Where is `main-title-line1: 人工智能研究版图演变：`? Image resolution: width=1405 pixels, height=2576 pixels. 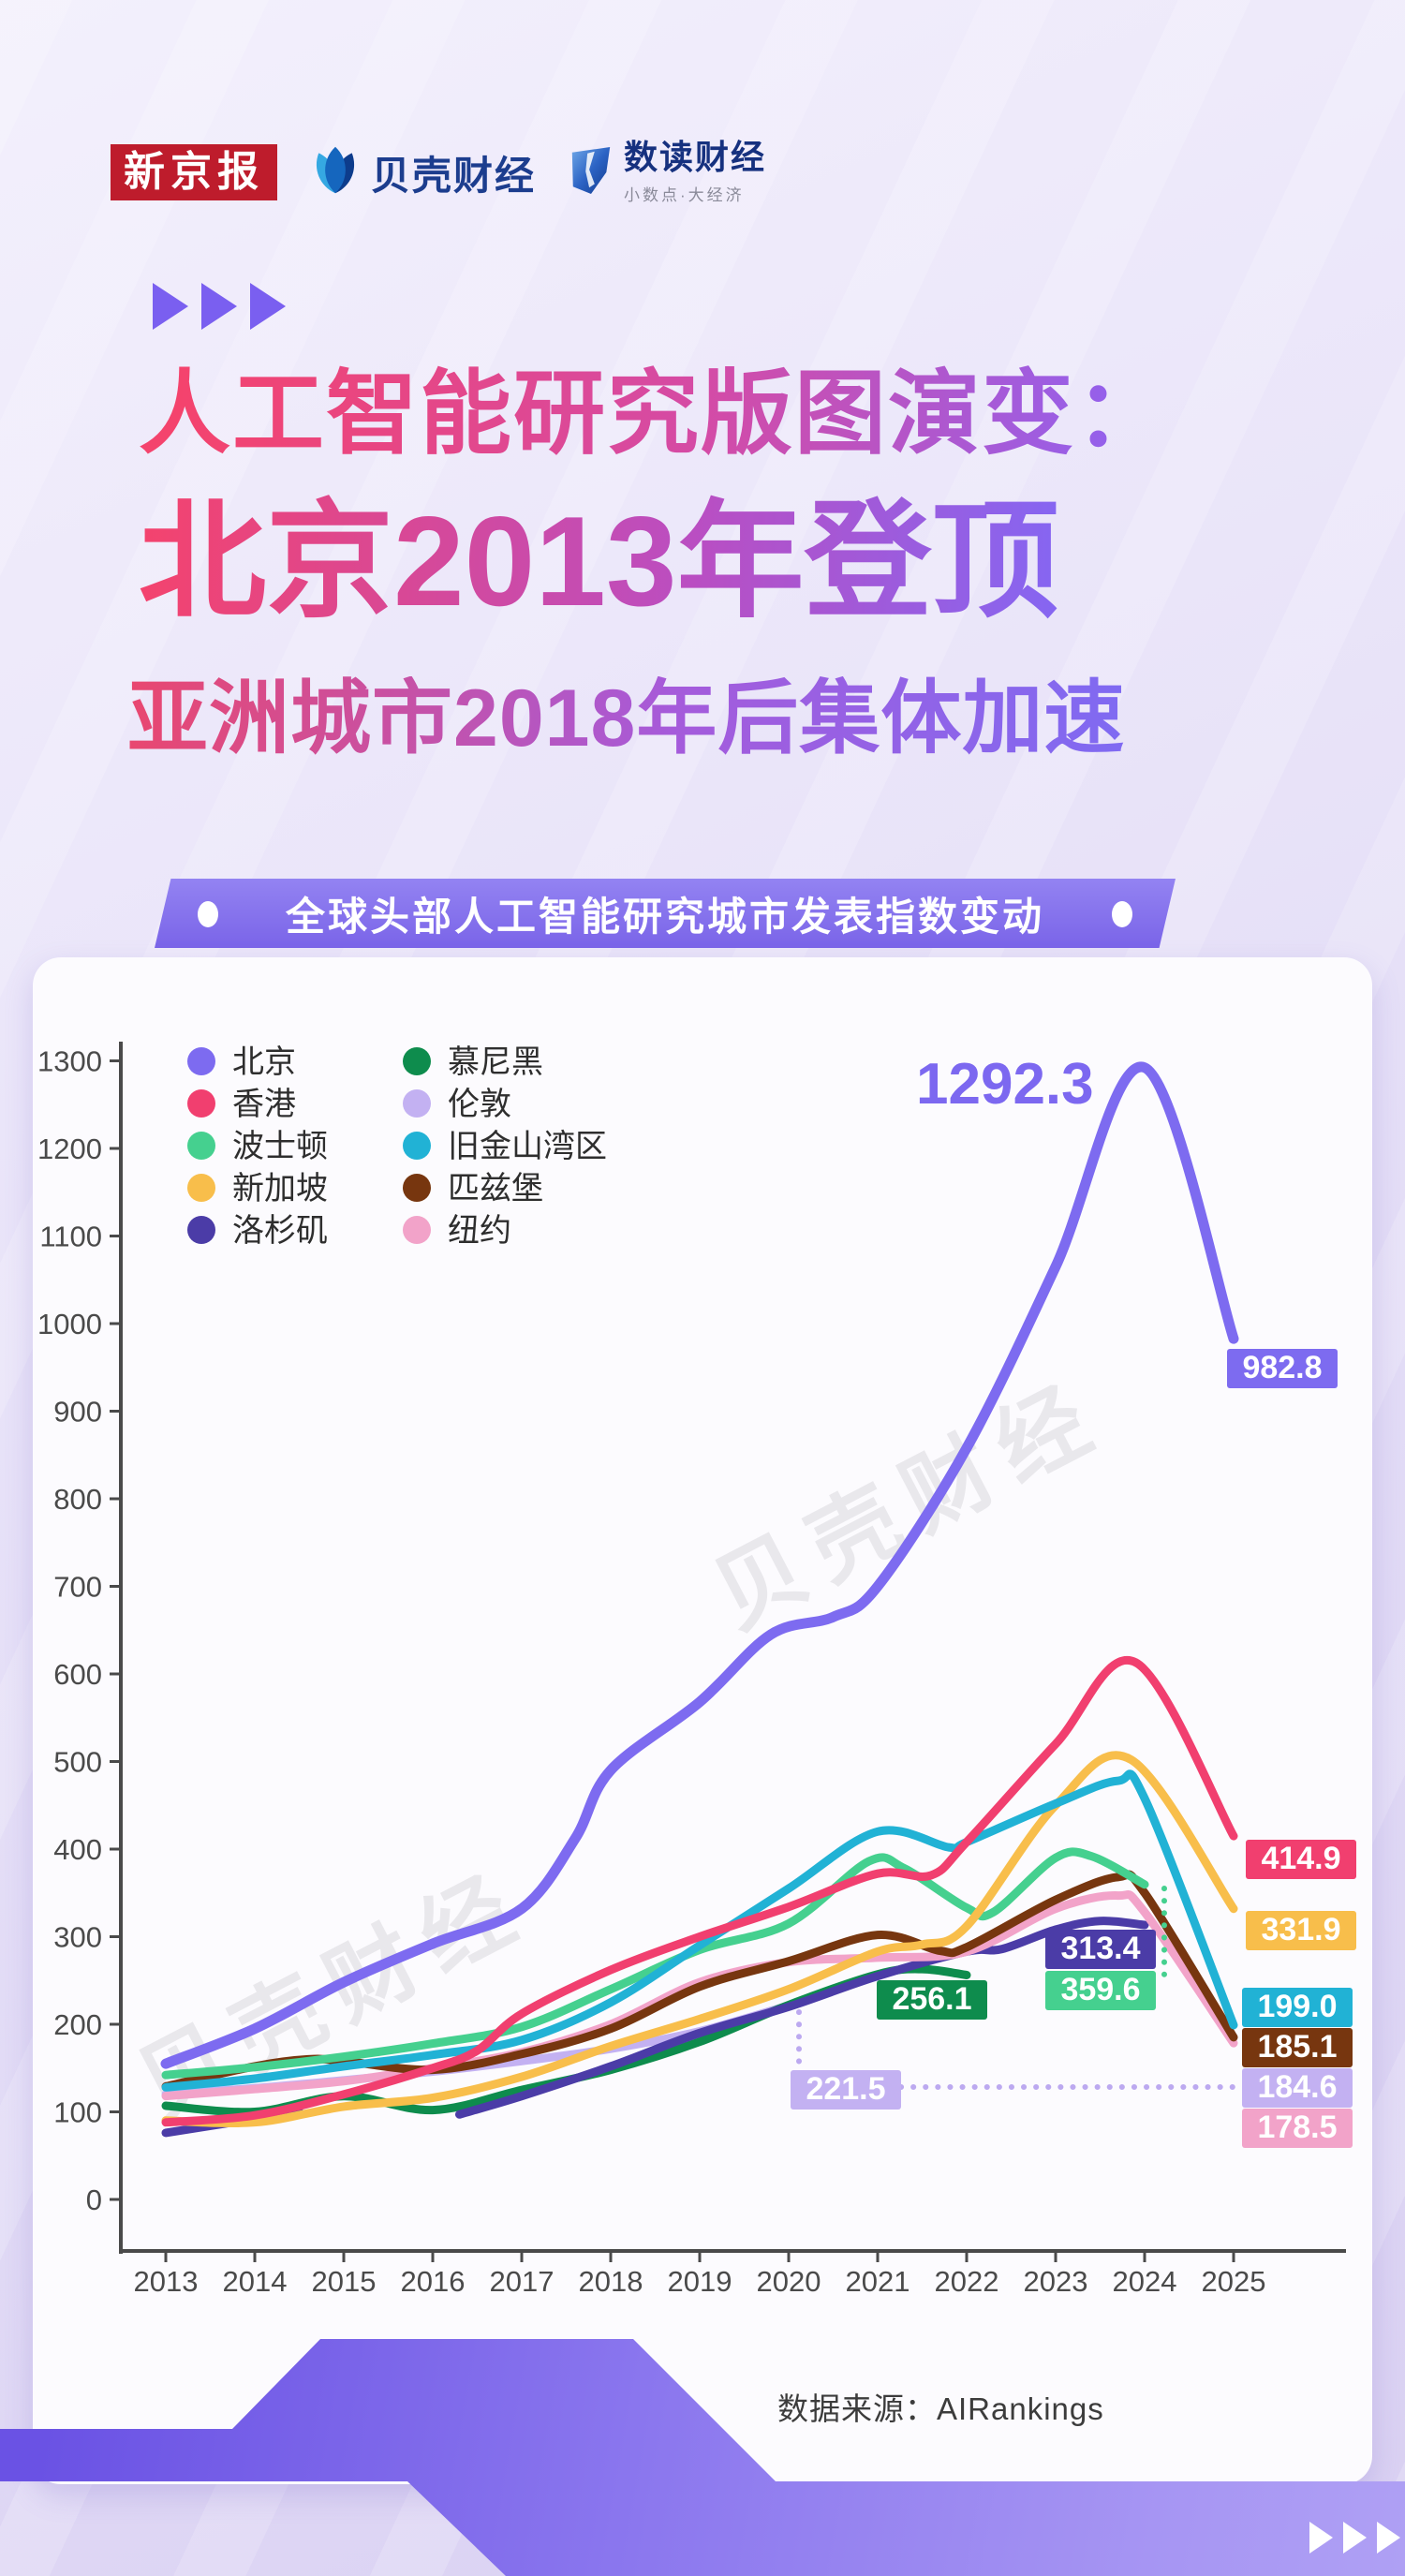
main-title-line1: 人工智能研究版图演变： is located at coordinates (654, 413).